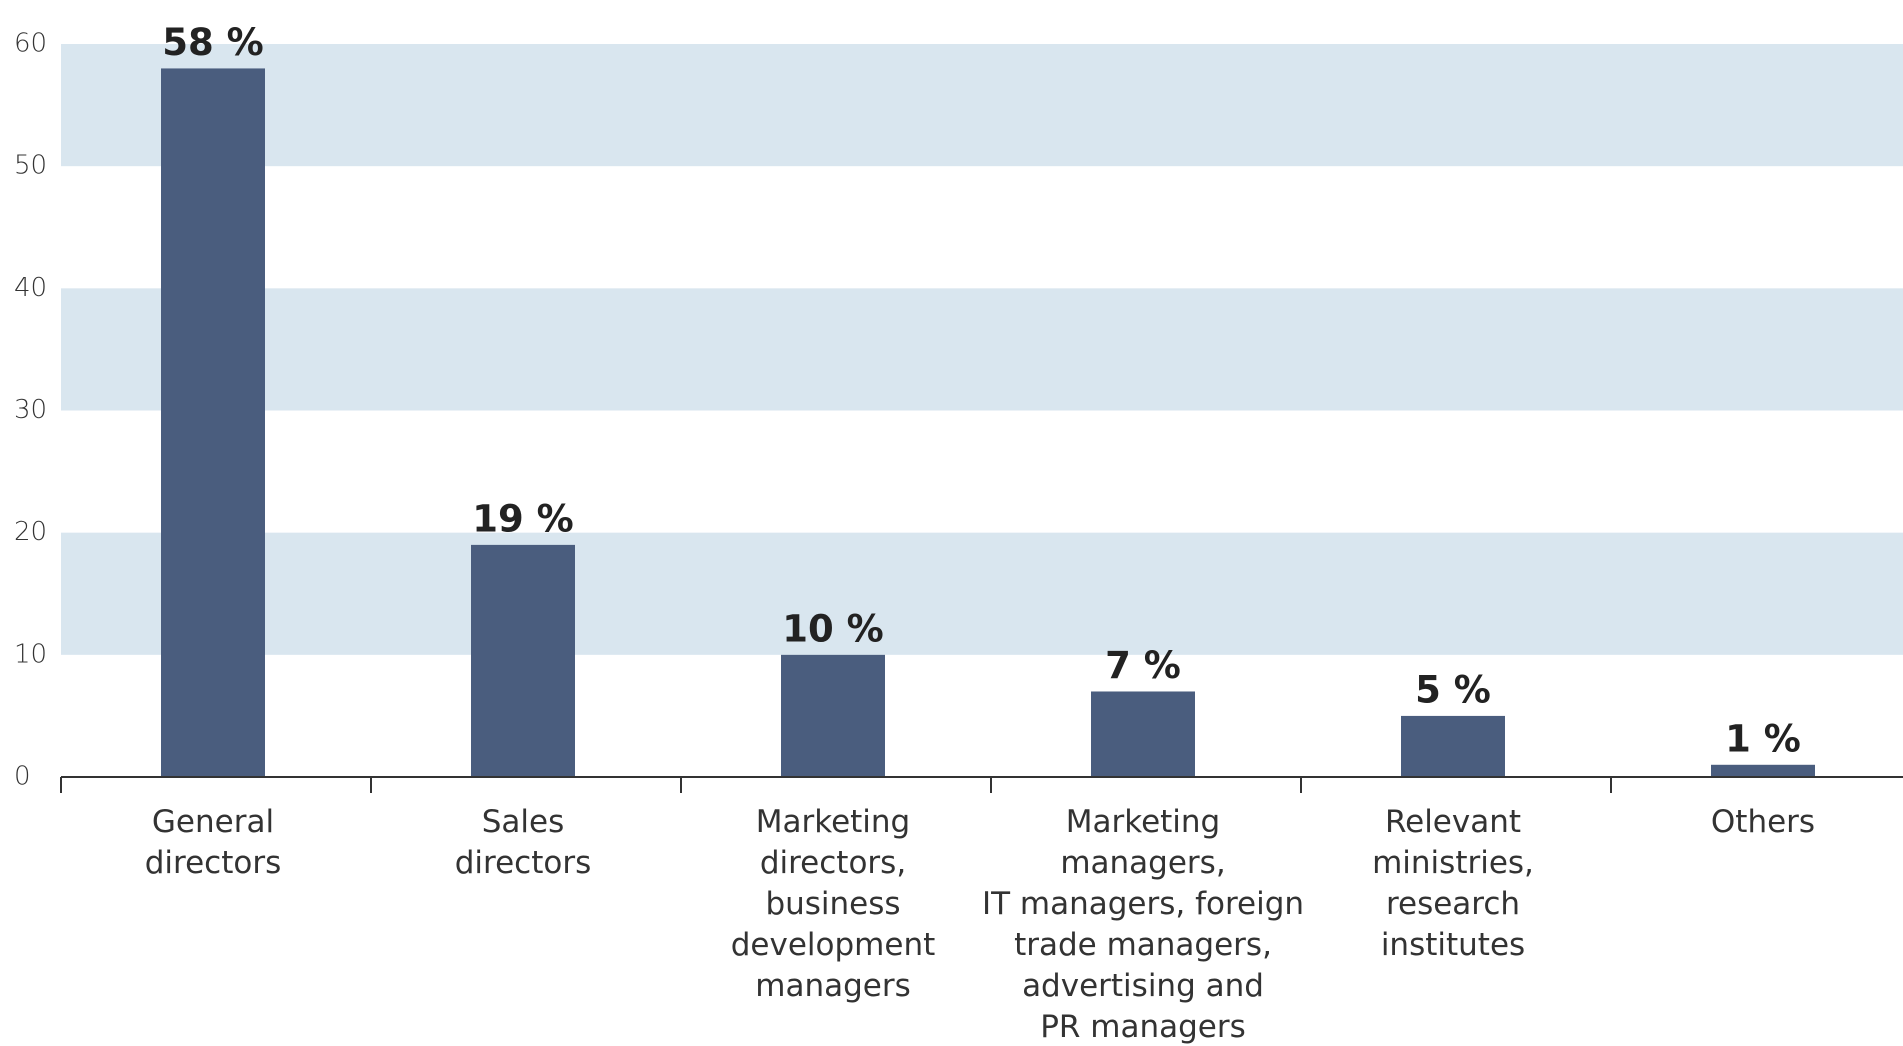  What do you see at coordinates (1763, 822) in the screenshot?
I see `x-tick-label: Others` at bounding box center [1763, 822].